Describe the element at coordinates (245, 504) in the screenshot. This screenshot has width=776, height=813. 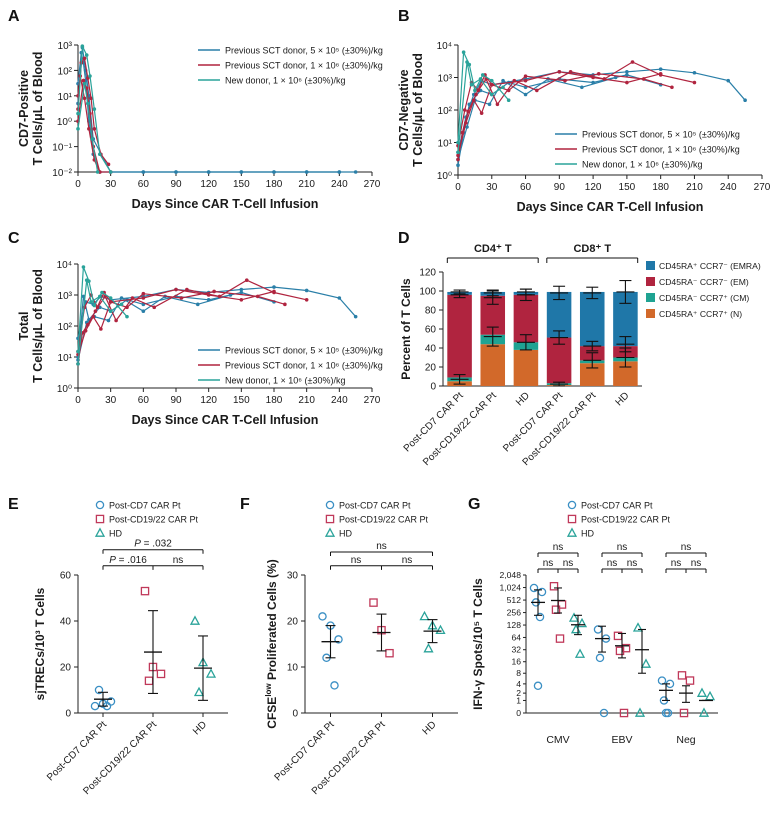
I see `panel-letter-f: F` at that location.